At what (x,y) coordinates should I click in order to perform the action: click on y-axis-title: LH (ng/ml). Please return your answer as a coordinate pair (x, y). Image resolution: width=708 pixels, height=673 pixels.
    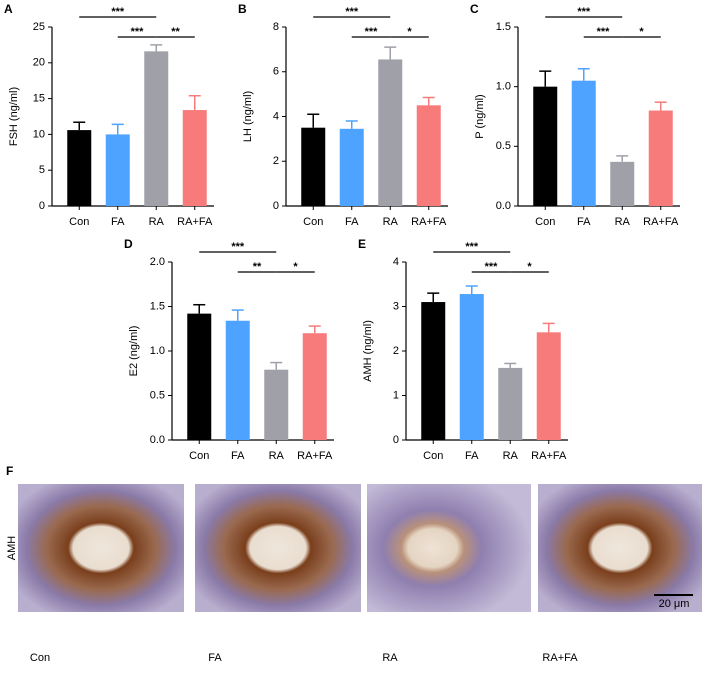
    Looking at the image, I should click on (248, 116).